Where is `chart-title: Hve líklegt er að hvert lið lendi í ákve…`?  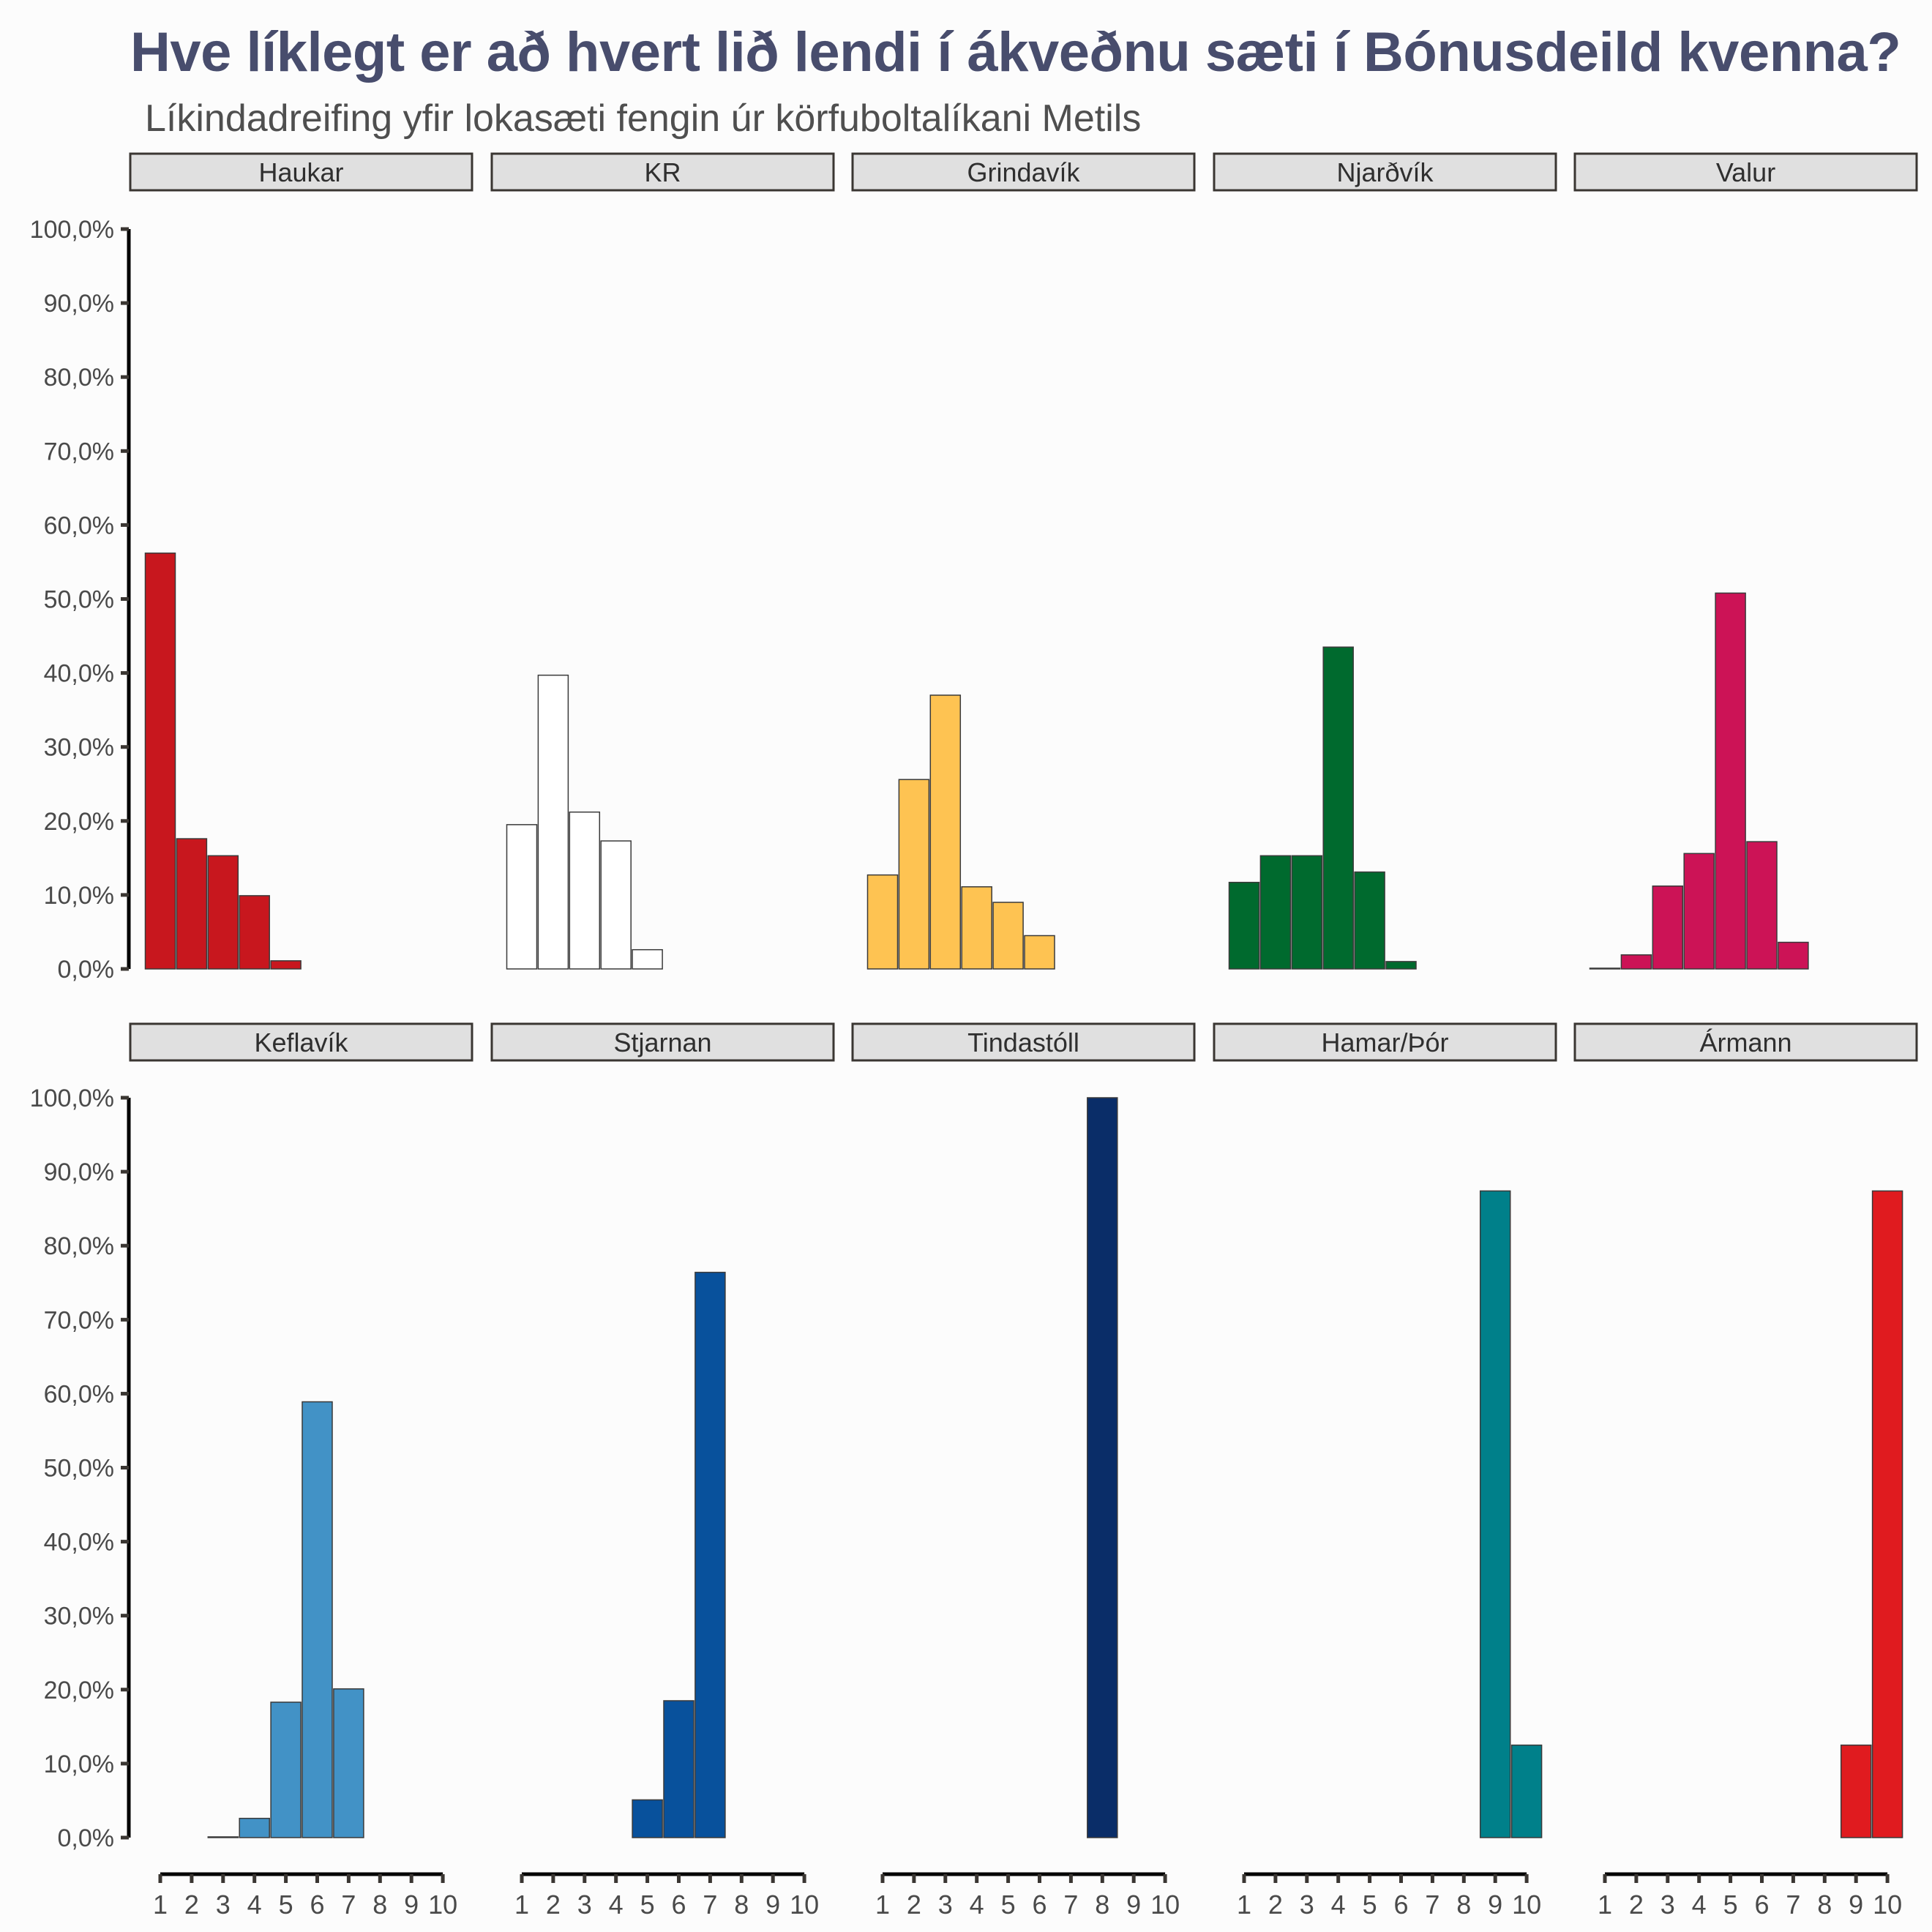
chart-title: Hve líklegt er að hvert lið lendi í ákve… is located at coordinates (1015, 52).